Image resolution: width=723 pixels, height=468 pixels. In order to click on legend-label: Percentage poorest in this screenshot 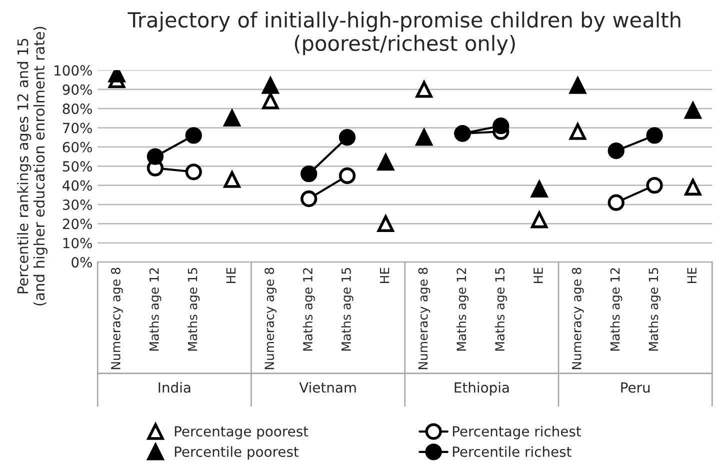, I will do `click(241, 433)`.